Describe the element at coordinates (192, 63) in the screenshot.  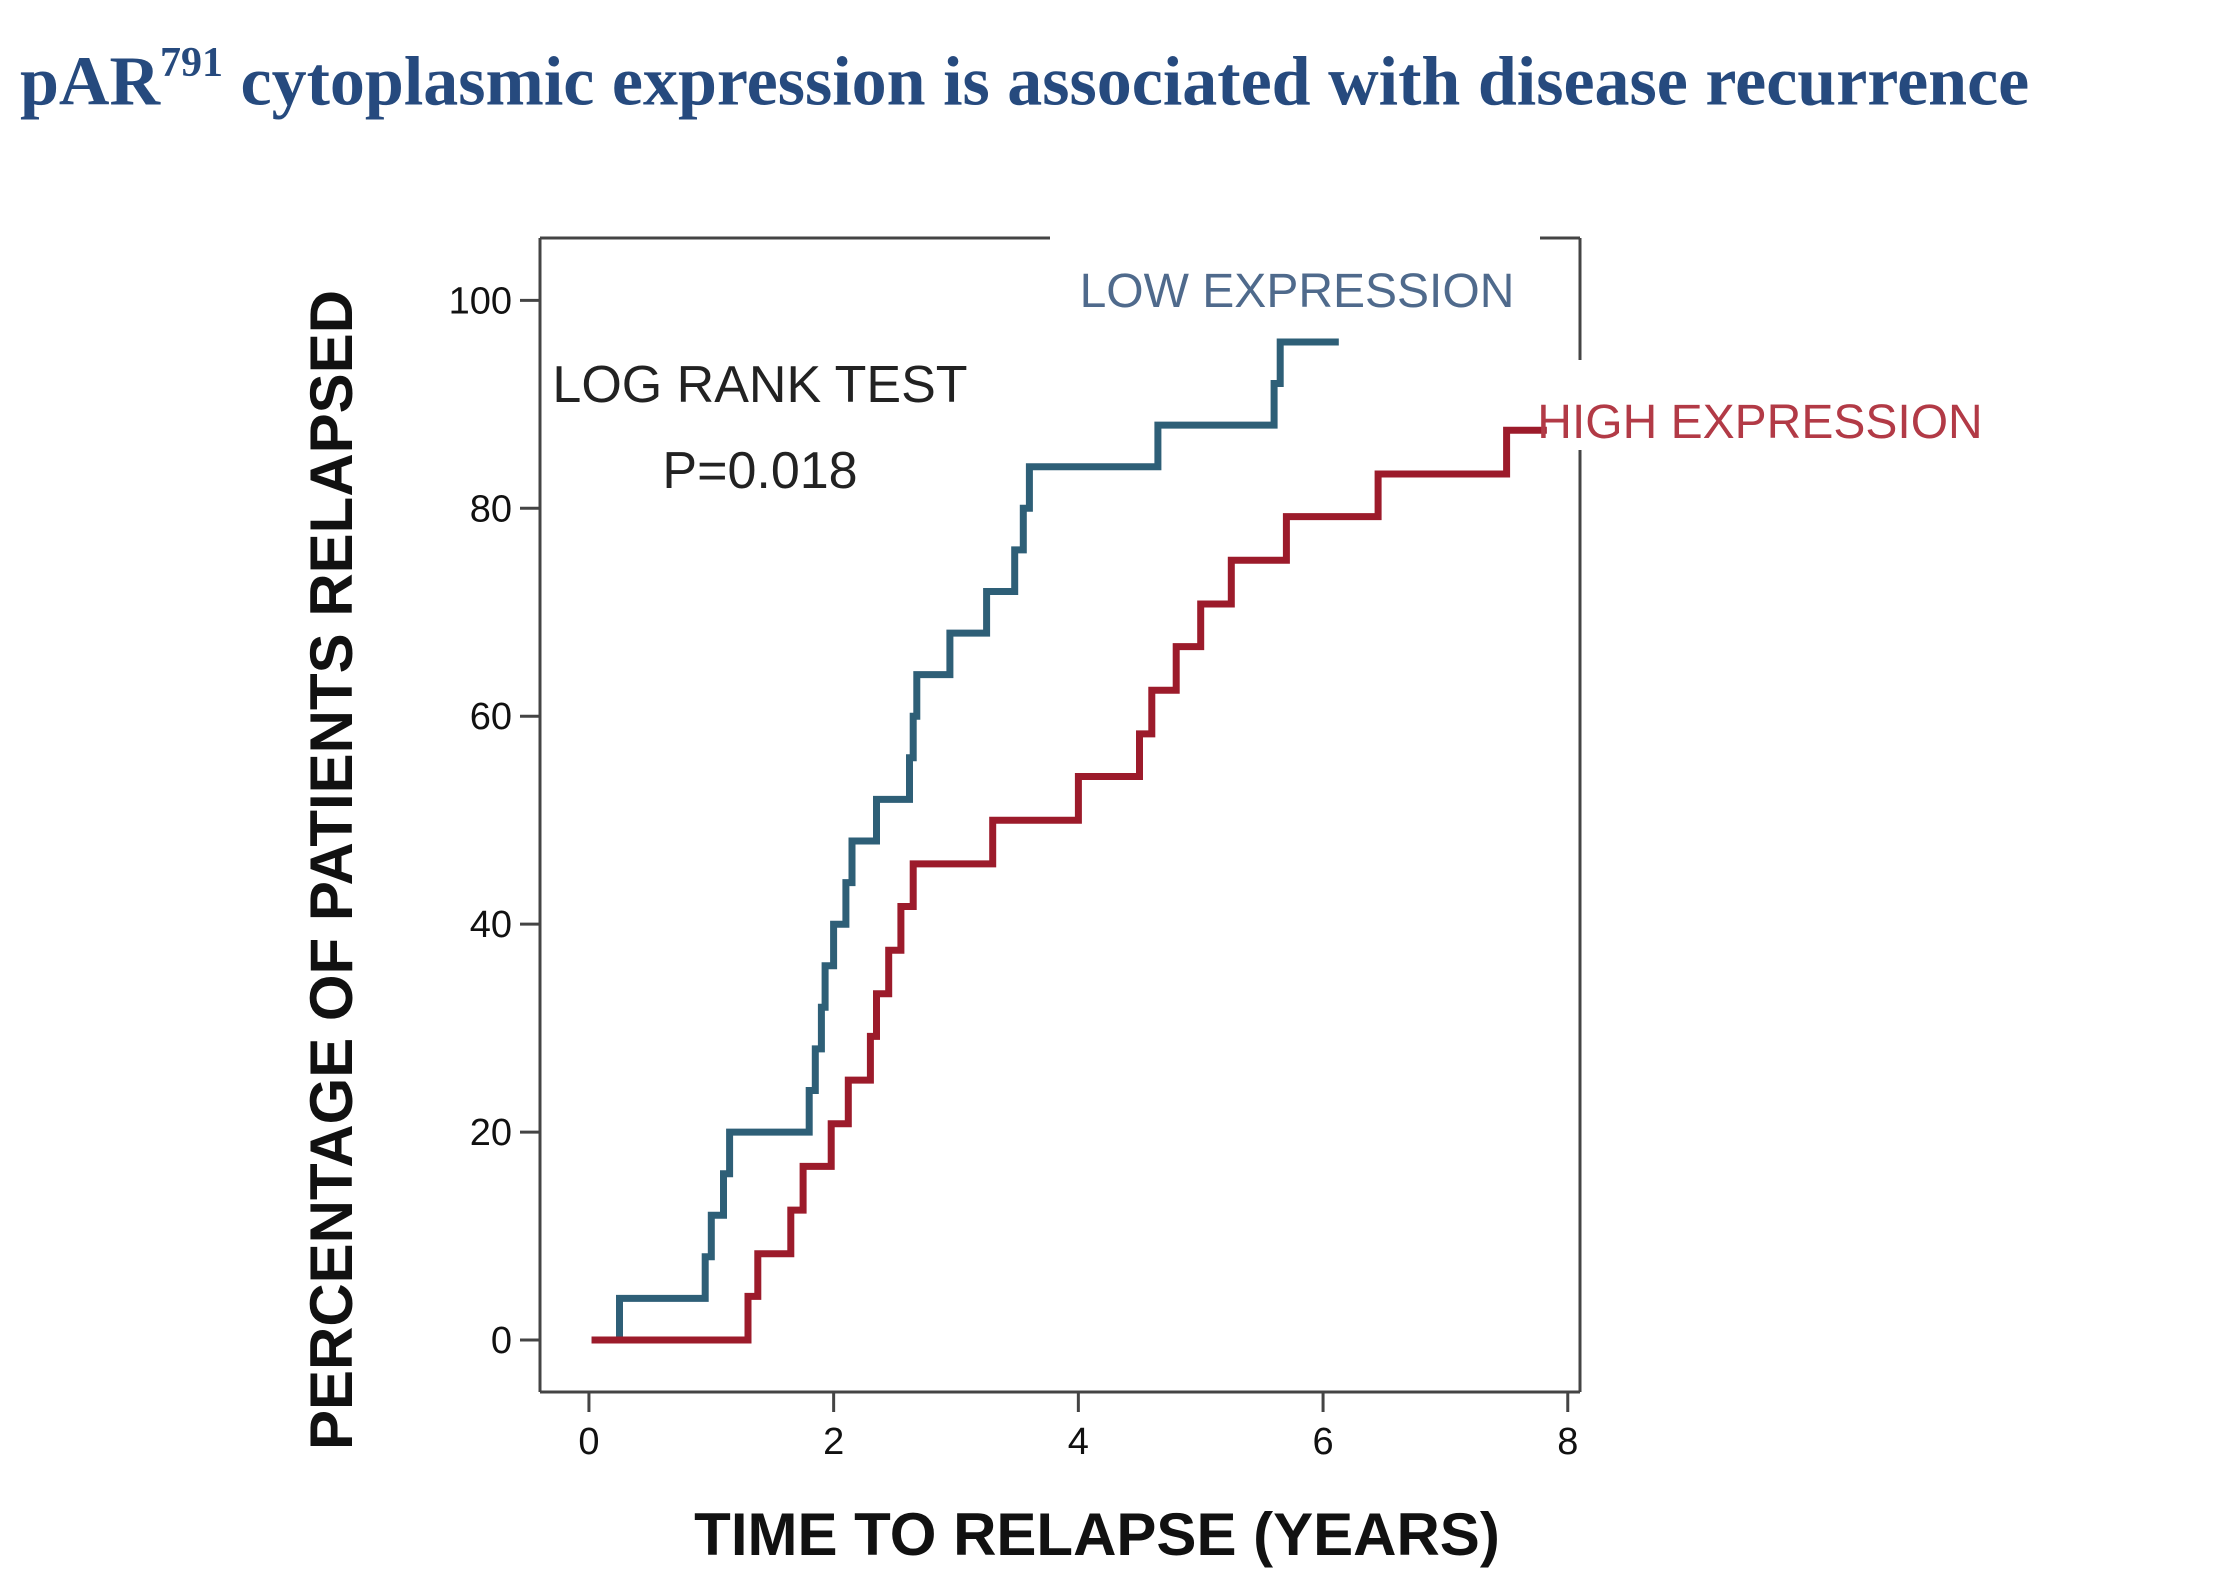
I see `title-superscript: 791` at that location.